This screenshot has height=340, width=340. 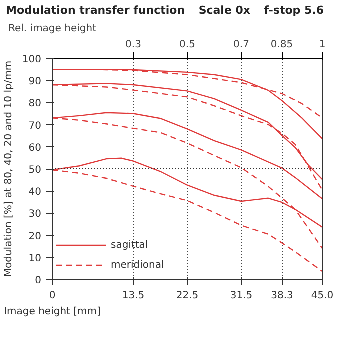 I want to click on x-tick-label: 0, so click(x=52, y=296).